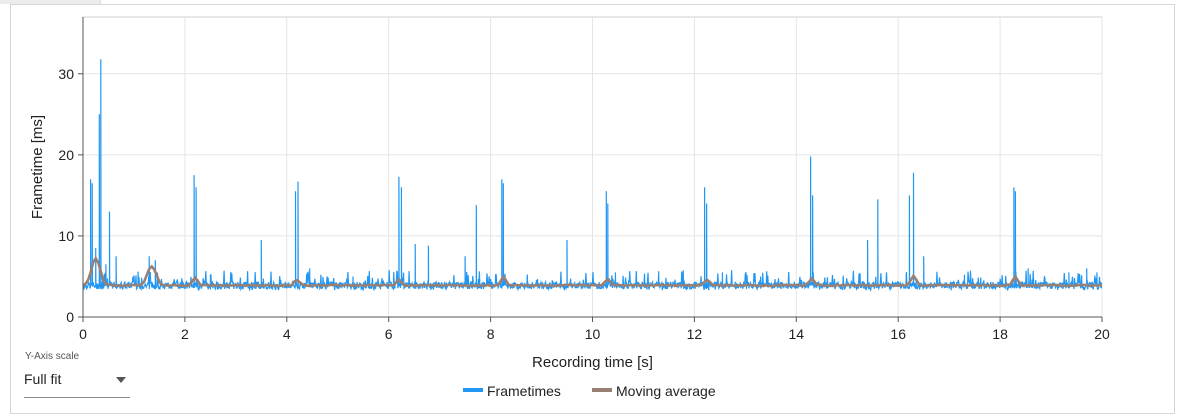 The height and width of the screenshot is (420, 1182). Describe the element at coordinates (37, 167) in the screenshot. I see `y-axis-title: Frametime [ms]` at that location.